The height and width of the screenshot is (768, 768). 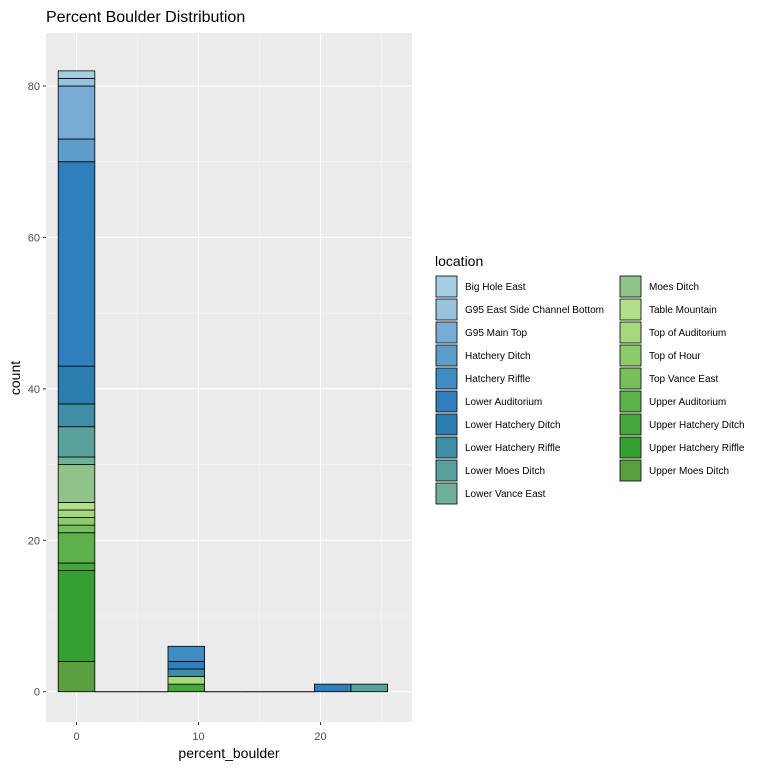 I want to click on legend-label: Table Mountain, so click(x=683, y=310).